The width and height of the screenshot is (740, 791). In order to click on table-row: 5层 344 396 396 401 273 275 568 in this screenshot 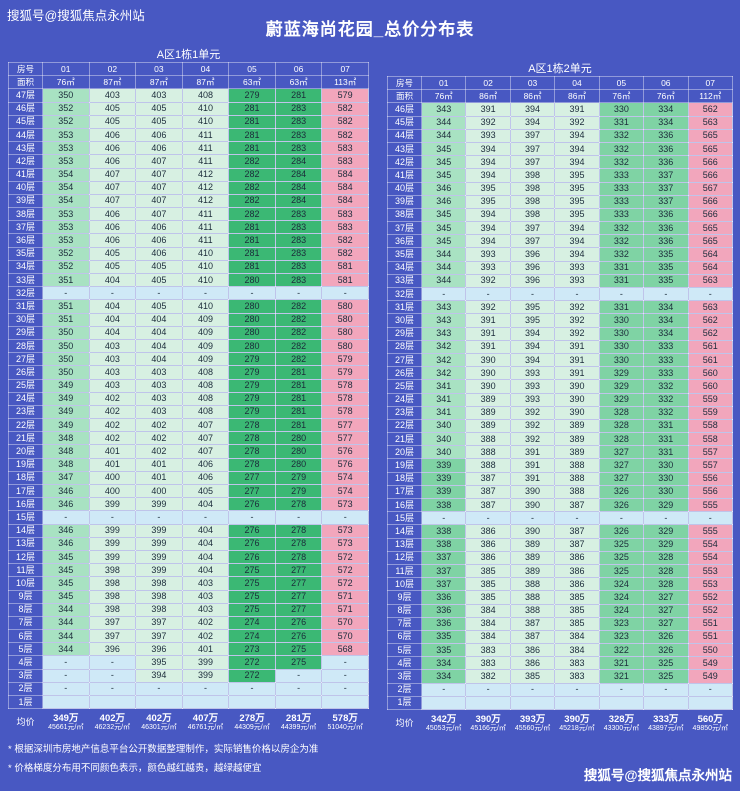, I will do `click(188, 649)`.